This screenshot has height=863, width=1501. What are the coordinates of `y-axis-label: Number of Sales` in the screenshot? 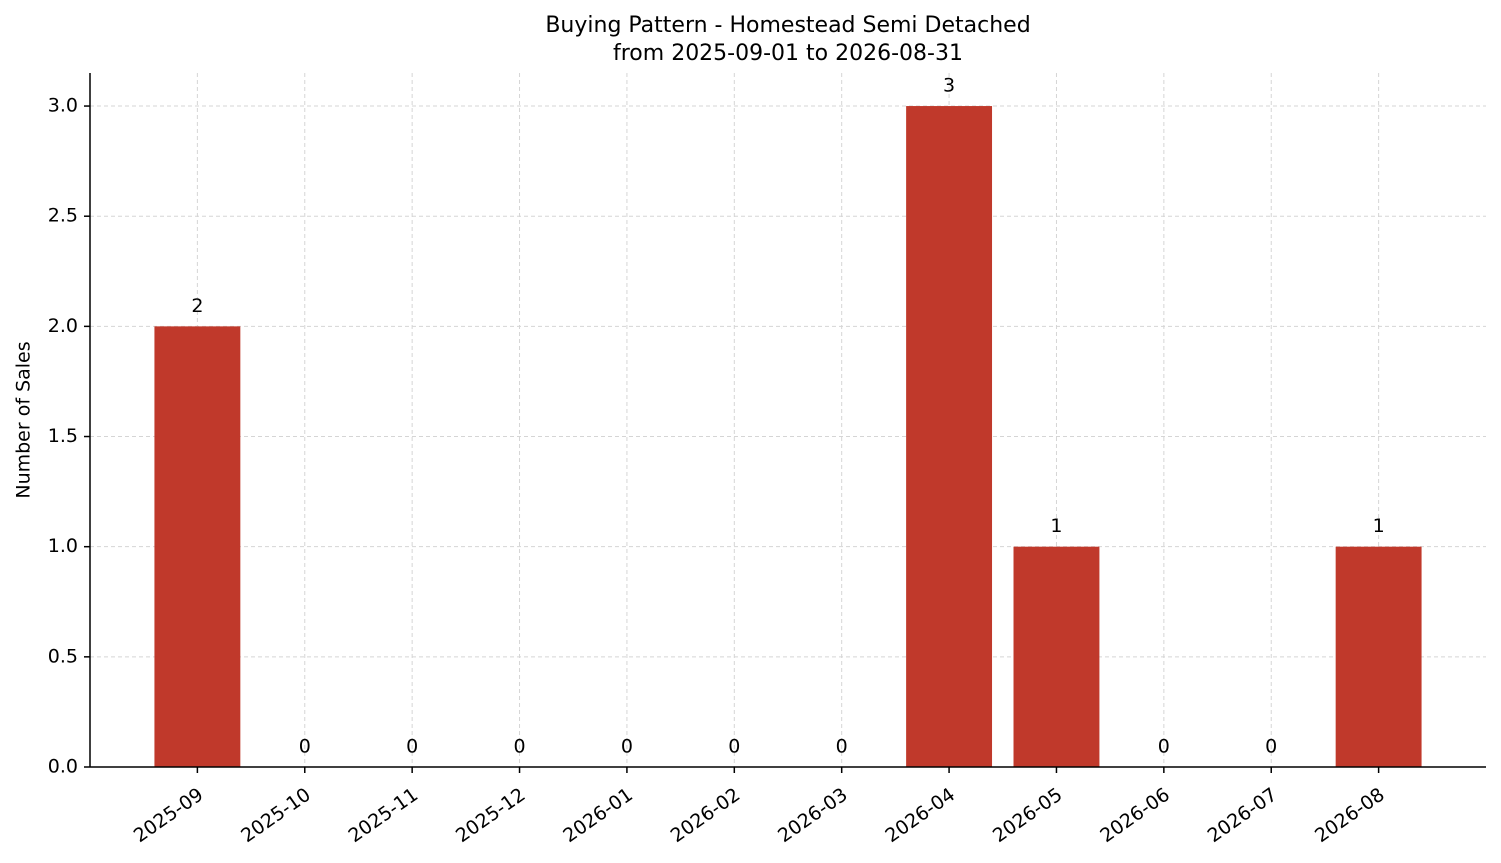 It's located at (24, 419).